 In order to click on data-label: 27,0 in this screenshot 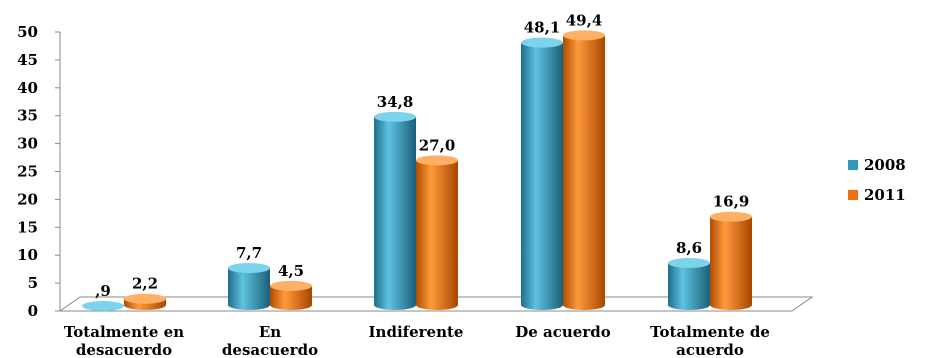, I will do `click(437, 145)`.